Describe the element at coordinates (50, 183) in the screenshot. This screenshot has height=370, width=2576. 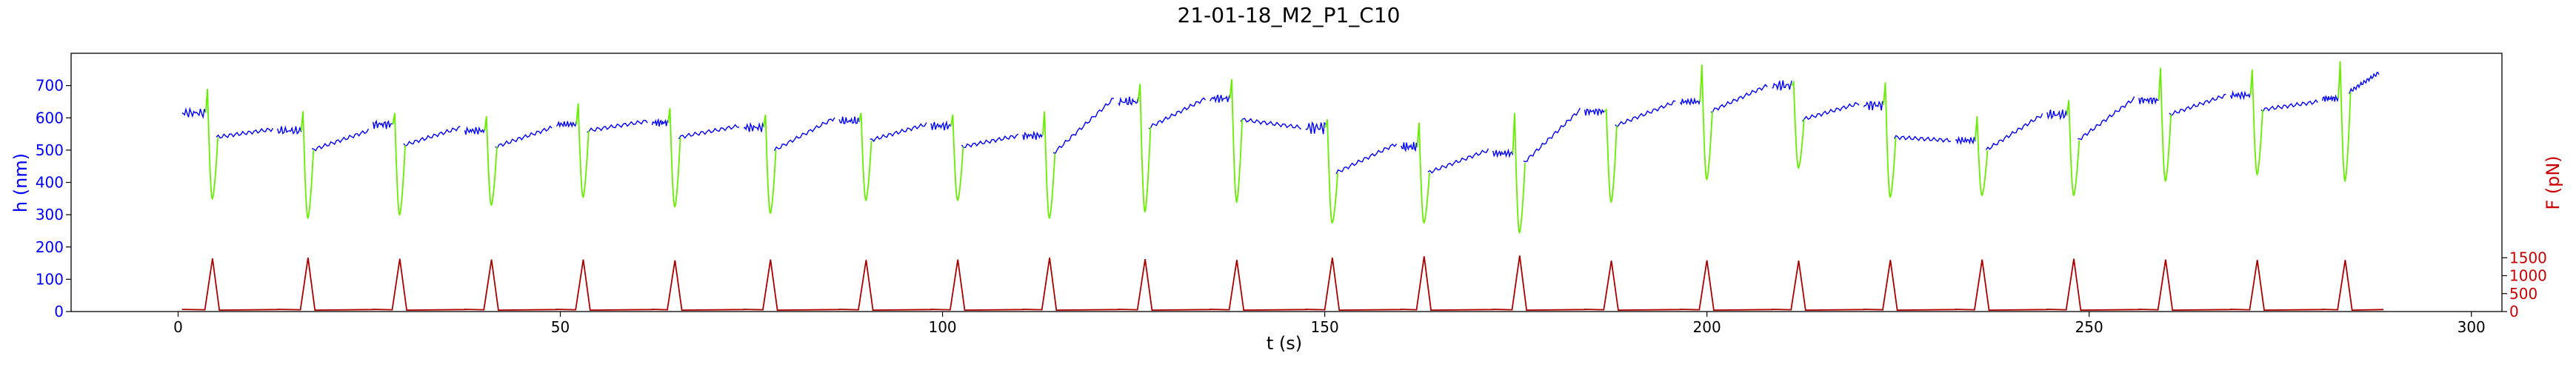
I see `y-left-tick-label: 400` at that location.